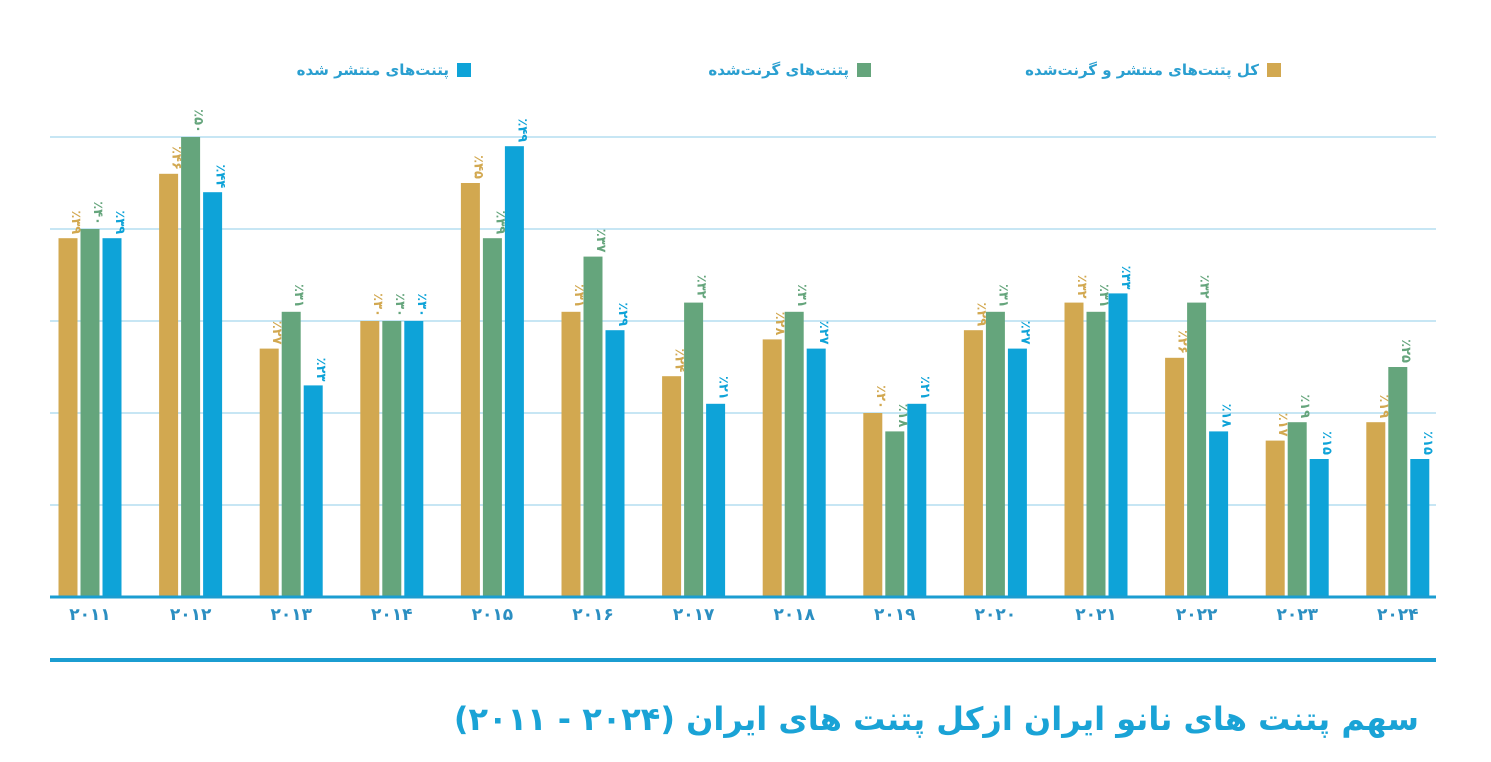  What do you see at coordinates (778, 70) in the screenshot?
I see `legend-label-granted: پتنت‌های گرنت‌شده` at bounding box center [778, 70].